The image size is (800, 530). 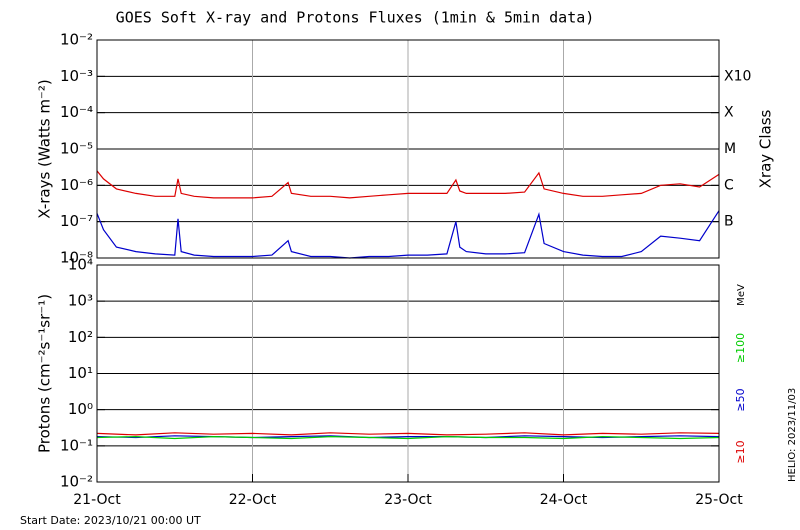 I want to click on y-tick-label: 10⁻³, so click(x=76, y=76).